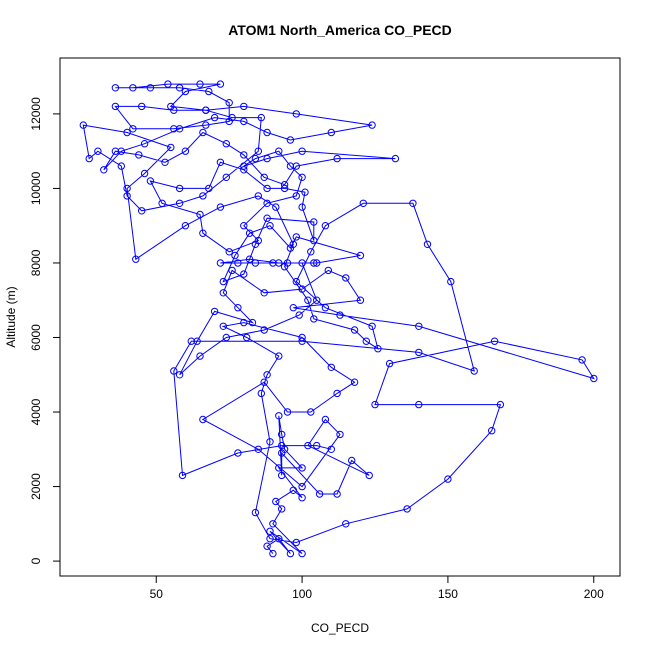  I want to click on y-tick-label: 8000, so click(36, 262).